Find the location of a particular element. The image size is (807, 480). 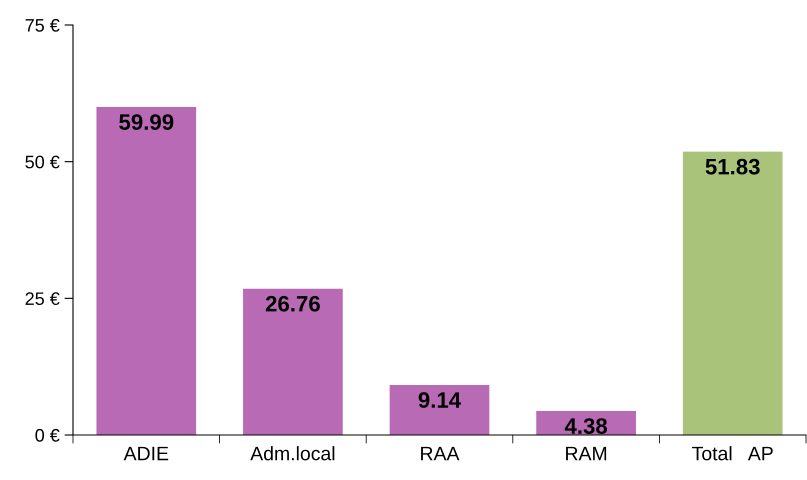

data-label: 26.76 is located at coordinates (293, 304).